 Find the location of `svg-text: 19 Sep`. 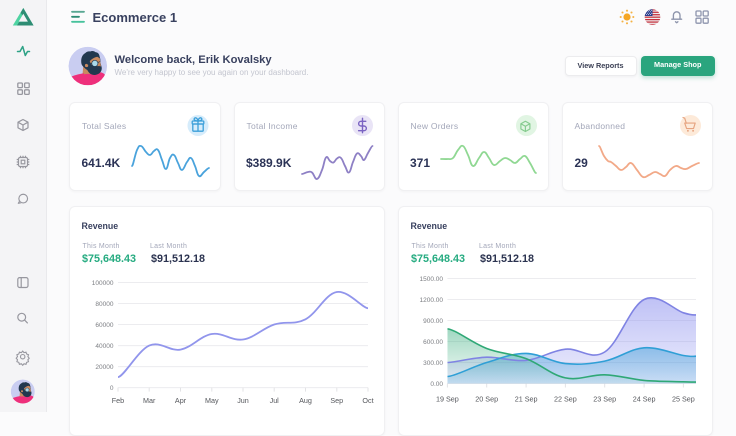

svg-text: 19 Sep is located at coordinates (447, 399).